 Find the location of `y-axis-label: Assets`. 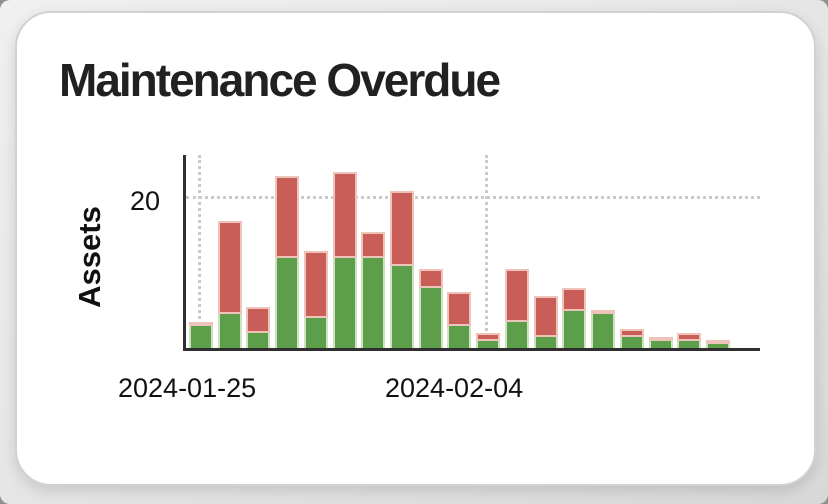

y-axis-label: Assets is located at coordinates (89, 257).